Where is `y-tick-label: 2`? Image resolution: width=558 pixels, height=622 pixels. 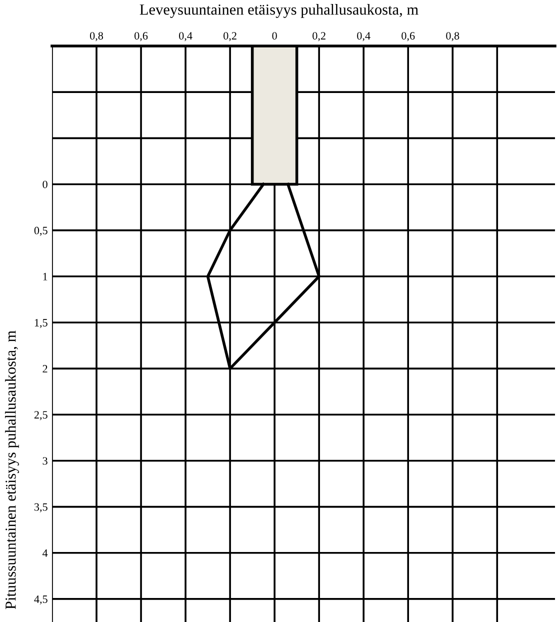
y-tick-label: 2 is located at coordinates (45, 368).